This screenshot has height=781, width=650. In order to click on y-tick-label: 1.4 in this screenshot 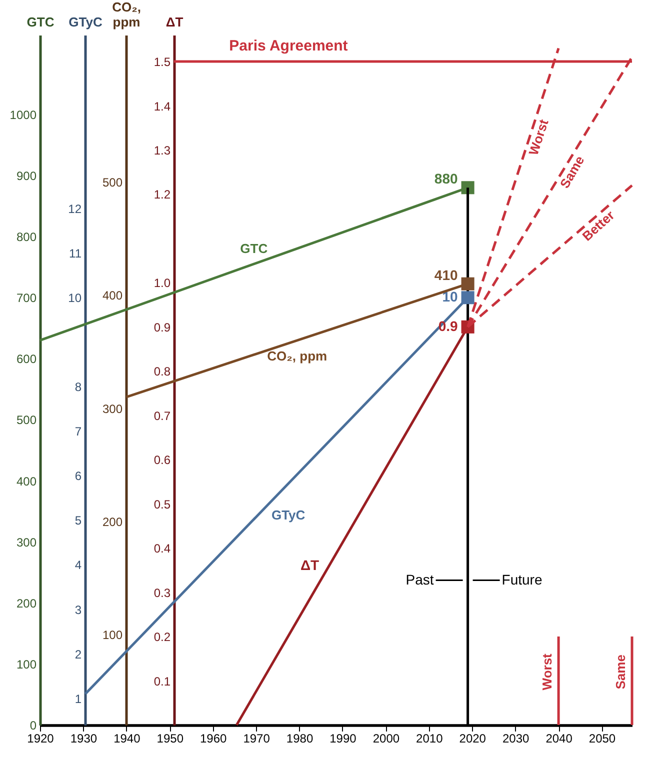, I will do `click(162, 106)`.